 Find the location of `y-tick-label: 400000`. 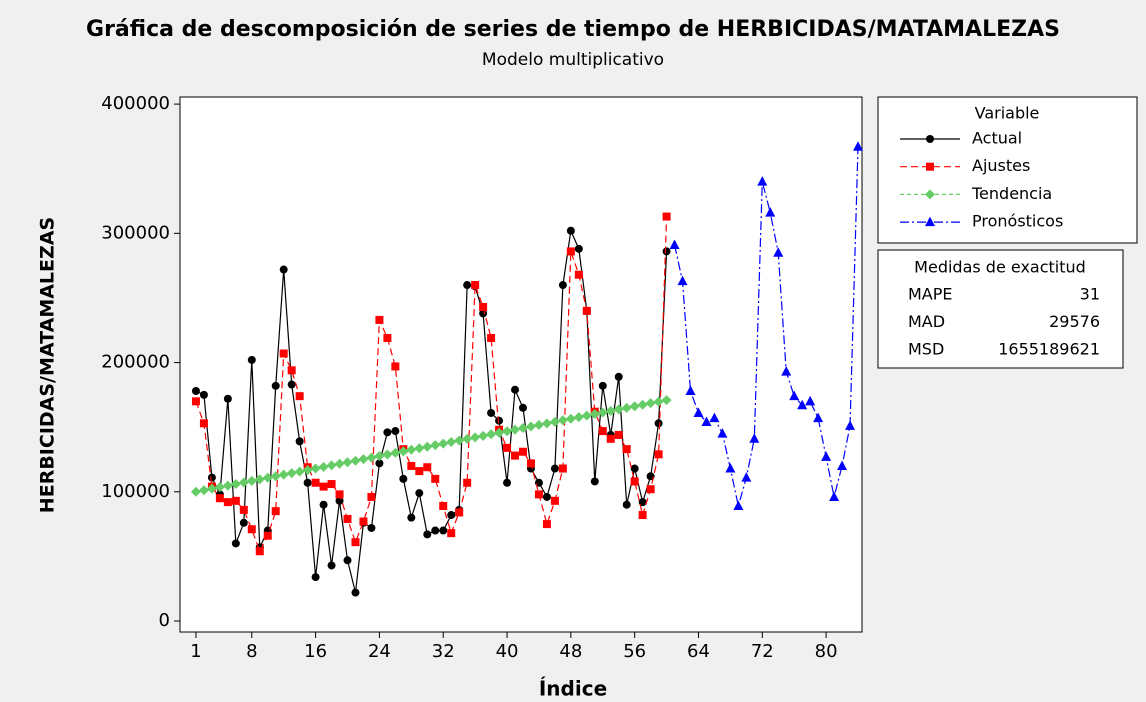

y-tick-label: 400000 is located at coordinates (135, 103).